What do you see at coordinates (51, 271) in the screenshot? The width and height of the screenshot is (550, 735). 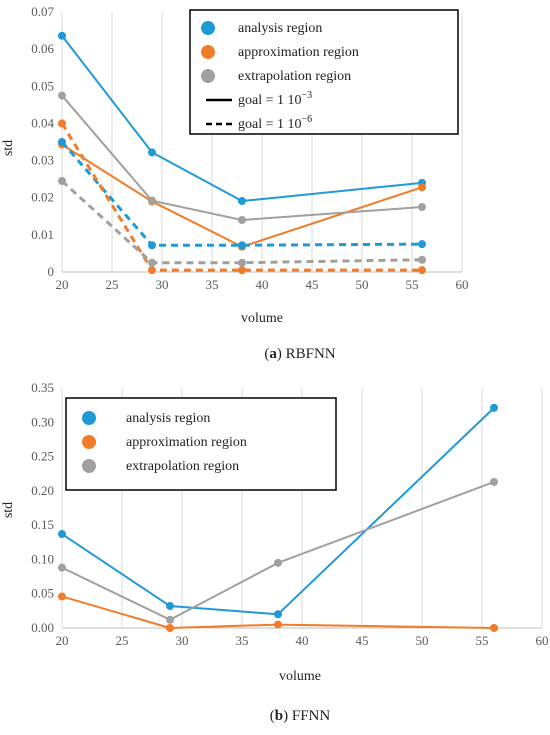 I see `y-tick-label: 0` at bounding box center [51, 271].